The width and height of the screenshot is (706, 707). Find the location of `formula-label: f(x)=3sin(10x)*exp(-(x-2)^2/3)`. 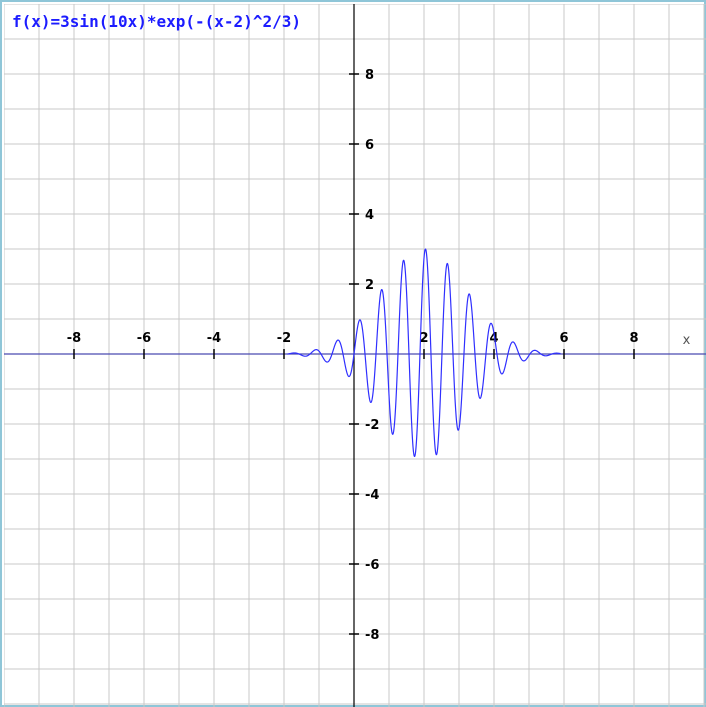

formula-label: f(x)=3sin(10x)*exp(-(x-2)^2/3) is located at coordinates (156, 21).